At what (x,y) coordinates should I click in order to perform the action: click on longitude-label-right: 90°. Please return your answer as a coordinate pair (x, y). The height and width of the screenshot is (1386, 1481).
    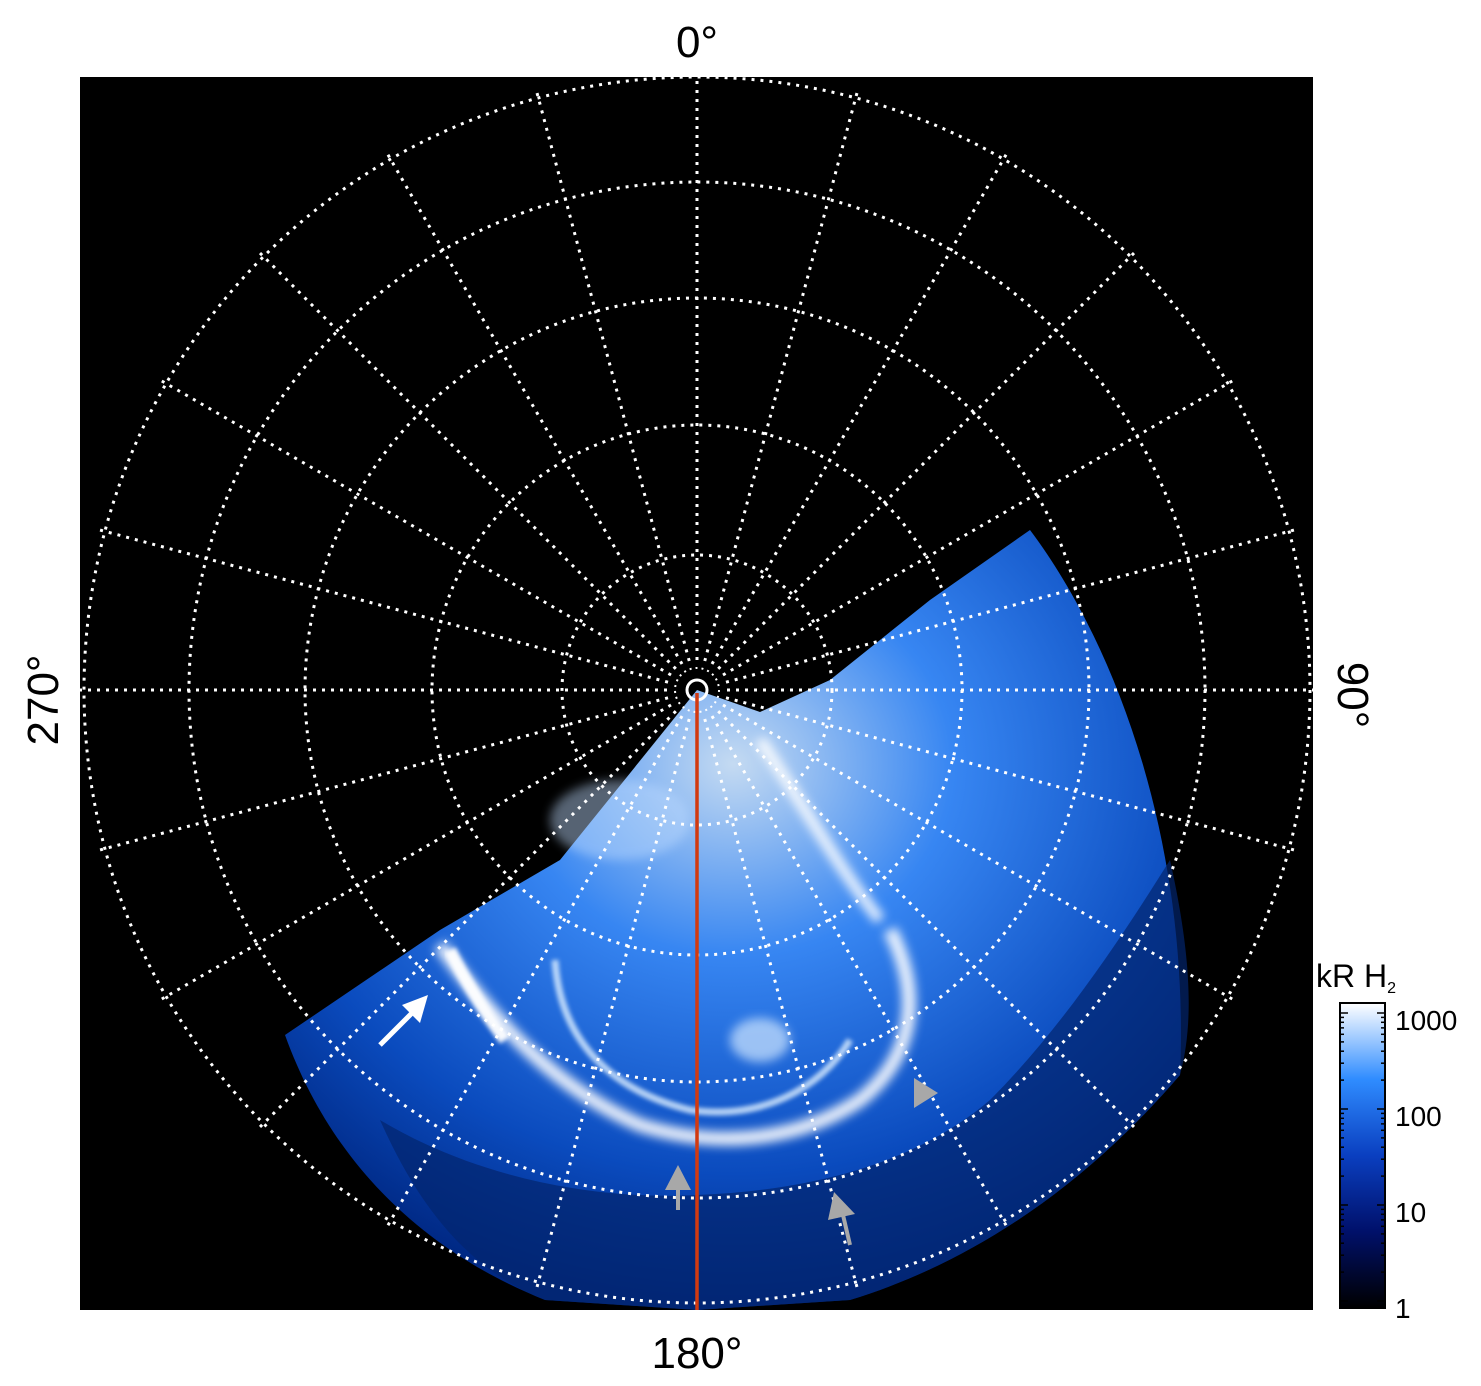
    Looking at the image, I should click on (1352, 695).